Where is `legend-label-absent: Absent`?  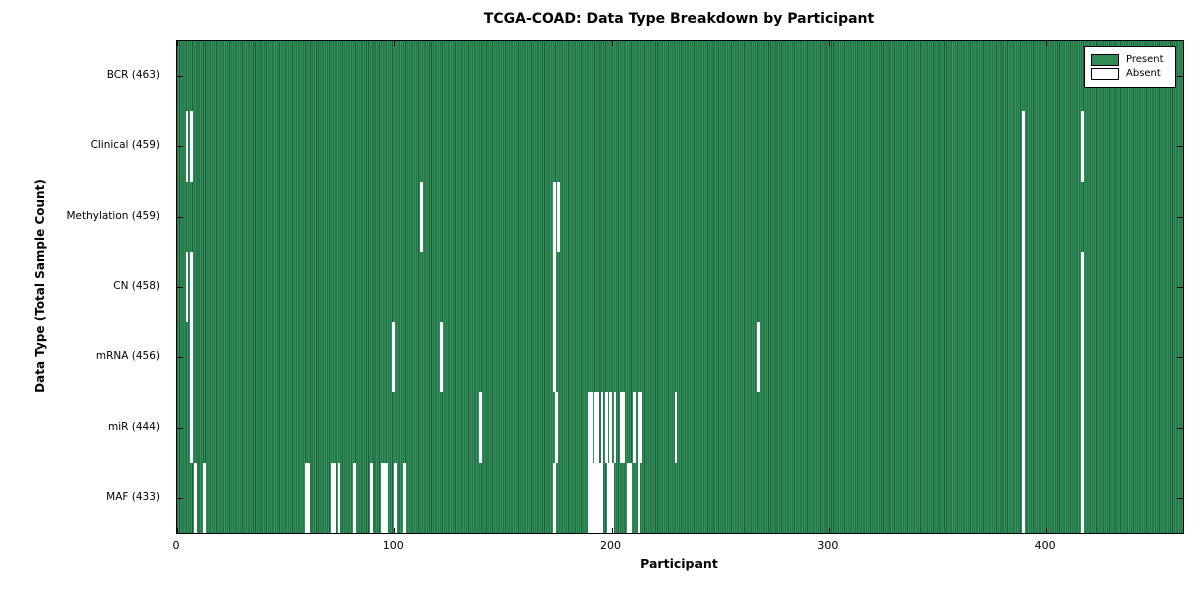
legend-label-absent: Absent is located at coordinates (1143, 73).